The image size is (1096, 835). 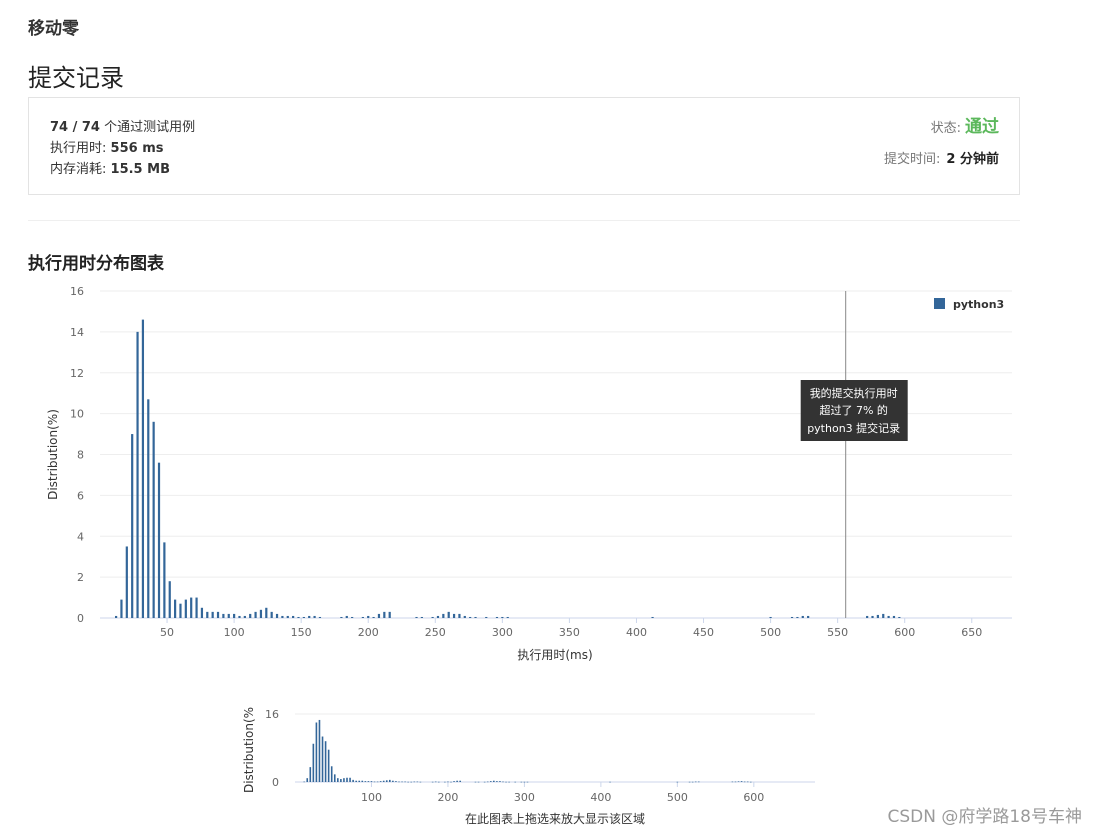 I want to click on y-tick-label: 14, so click(x=77, y=332).